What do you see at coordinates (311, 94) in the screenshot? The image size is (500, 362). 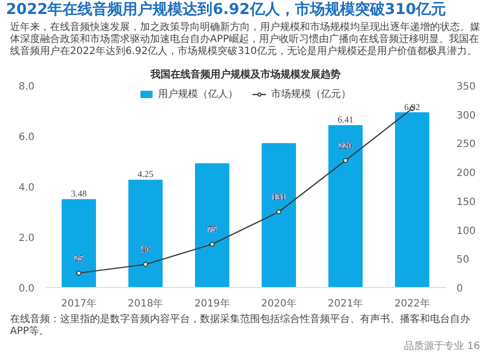 I see `legend-label: 市场规模（亿元）` at bounding box center [311, 94].